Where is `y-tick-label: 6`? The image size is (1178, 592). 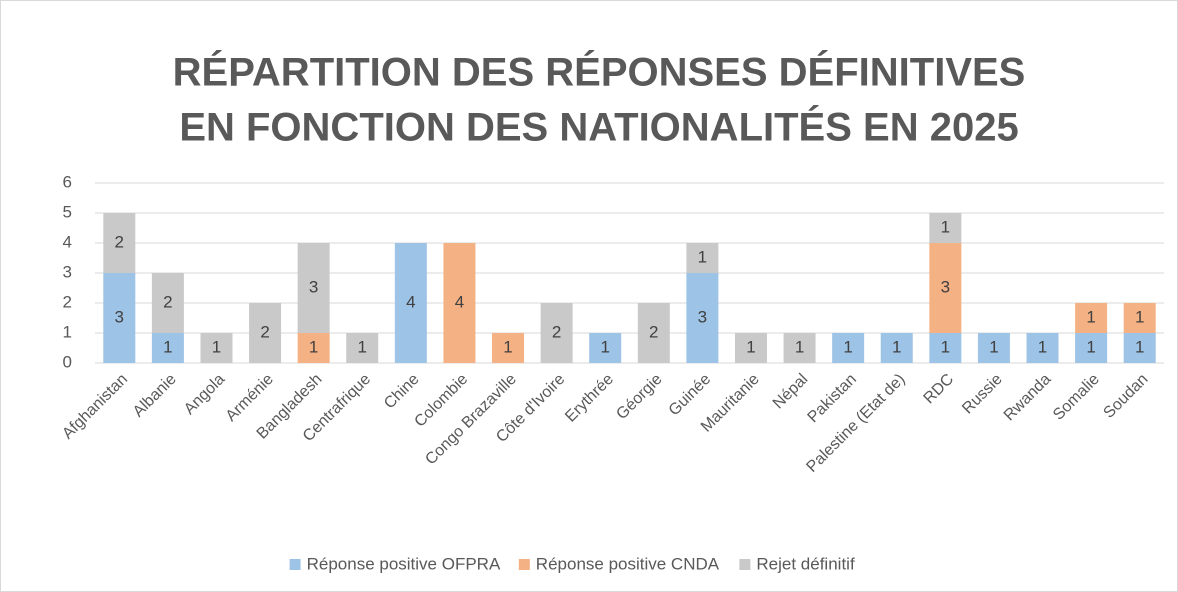
y-tick-label: 6 is located at coordinates (67, 181).